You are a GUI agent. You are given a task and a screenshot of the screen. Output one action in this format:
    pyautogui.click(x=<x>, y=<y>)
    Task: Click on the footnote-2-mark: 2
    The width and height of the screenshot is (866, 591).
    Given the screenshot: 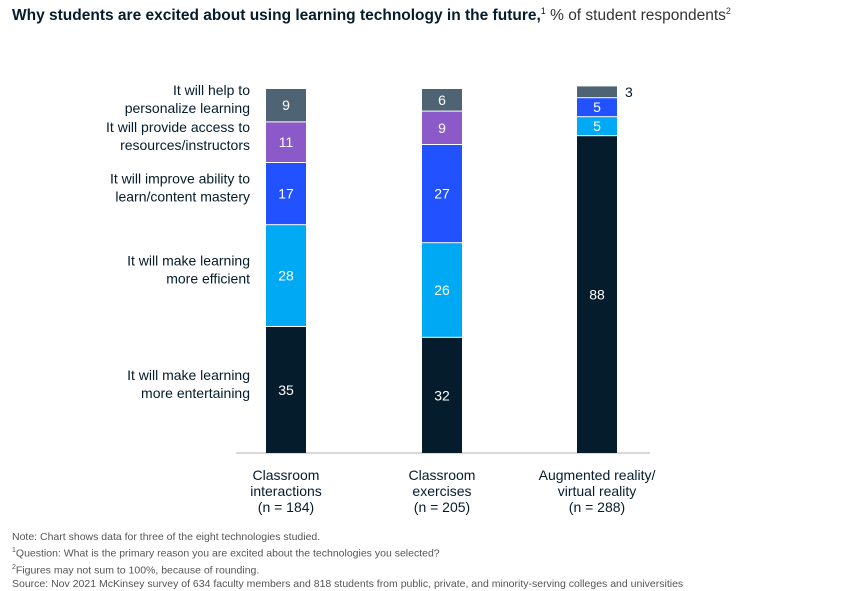 What is the action you would take?
    pyautogui.click(x=14, y=567)
    